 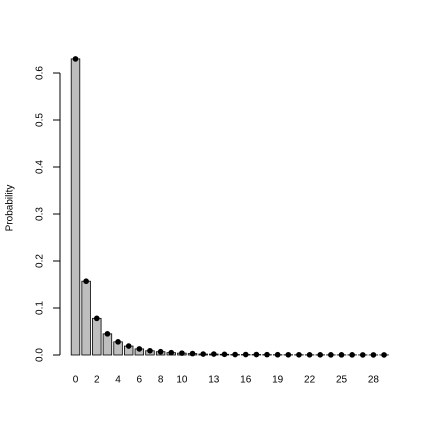 What do you see at coordinates (278, 380) in the screenshot?
I see `x-tick-label: 19` at bounding box center [278, 380].